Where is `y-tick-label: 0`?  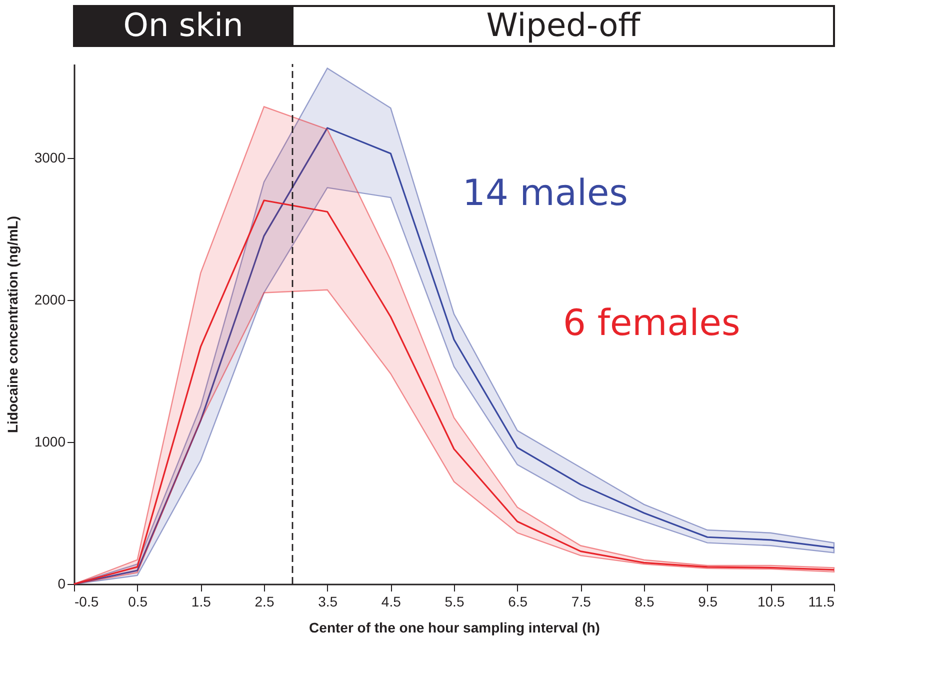 y-tick-label: 0 is located at coordinates (62, 584).